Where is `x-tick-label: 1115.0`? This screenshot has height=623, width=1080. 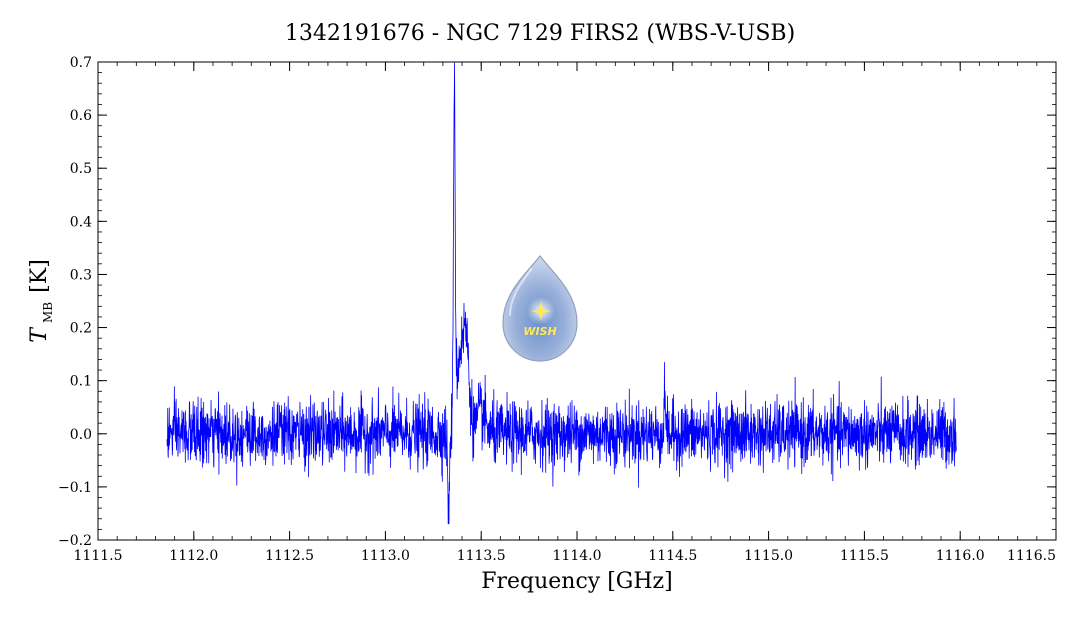 x-tick-label: 1115.0 is located at coordinates (768, 556).